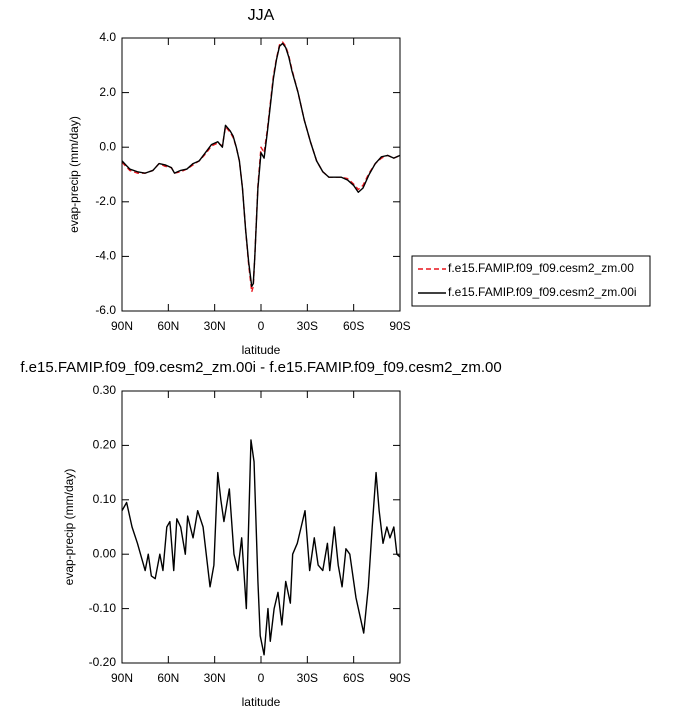 The height and width of the screenshot is (717, 695). What do you see at coordinates (105, 310) in the screenshot?
I see `y-tick-label: -6.0` at bounding box center [105, 310].